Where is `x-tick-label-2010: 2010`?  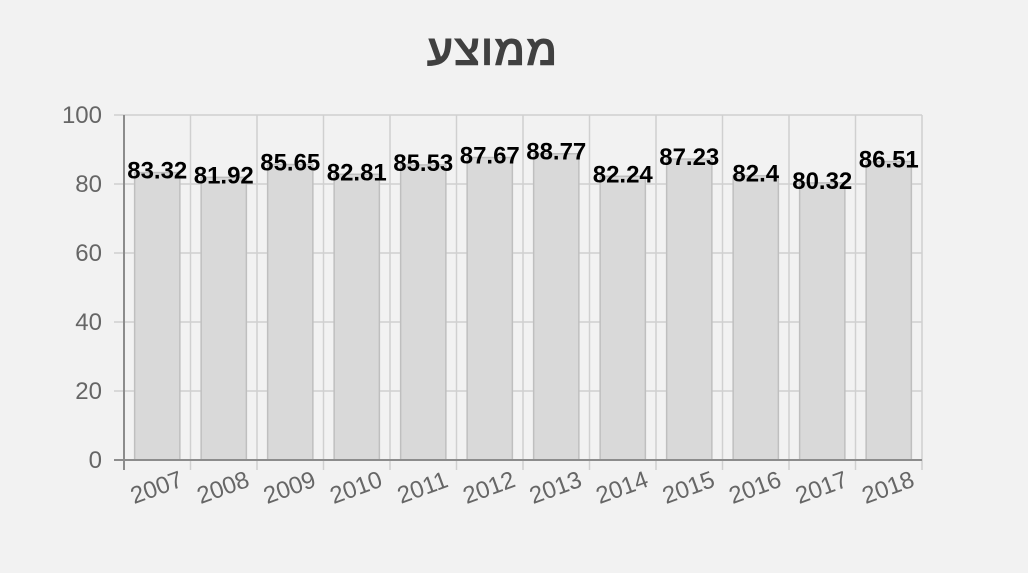 x-tick-label-2010: 2010 is located at coordinates (355, 488).